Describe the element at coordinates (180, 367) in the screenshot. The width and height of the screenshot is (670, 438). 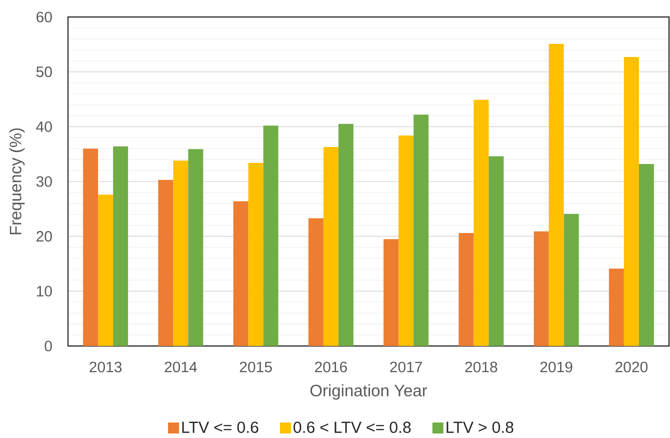
I see `x-tick-label: 2014` at that location.